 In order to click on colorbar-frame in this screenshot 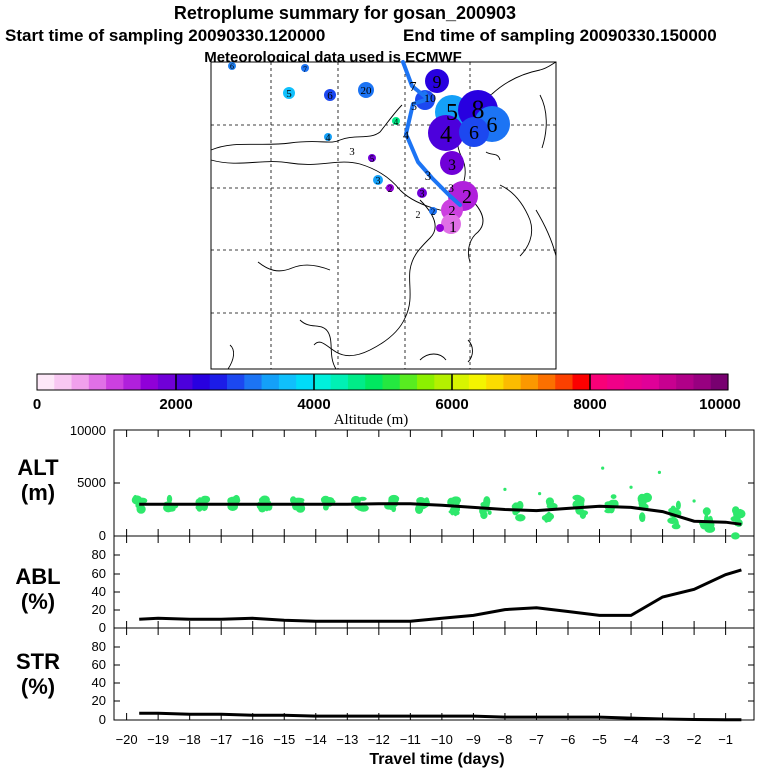, I will do `click(382, 382)`.